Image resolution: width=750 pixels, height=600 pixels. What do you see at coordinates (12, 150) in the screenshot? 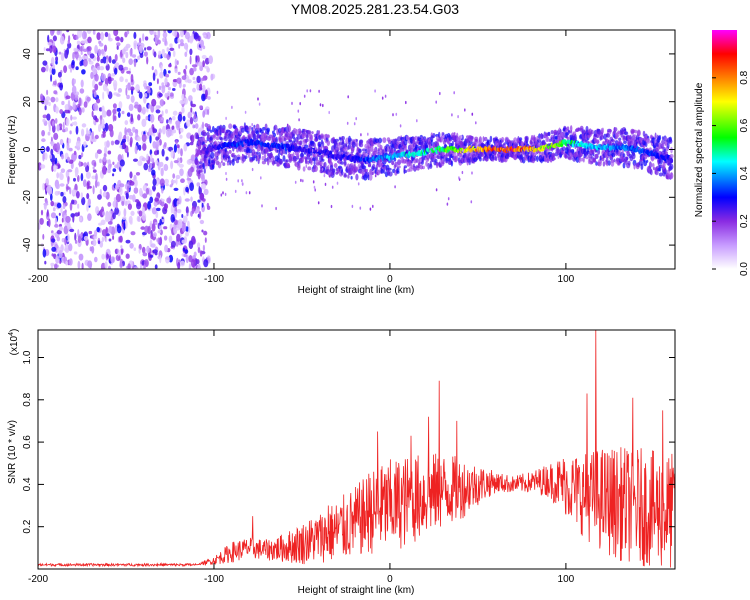
I see `spectrogram-y-label: Frequency (Hz)` at bounding box center [12, 150].